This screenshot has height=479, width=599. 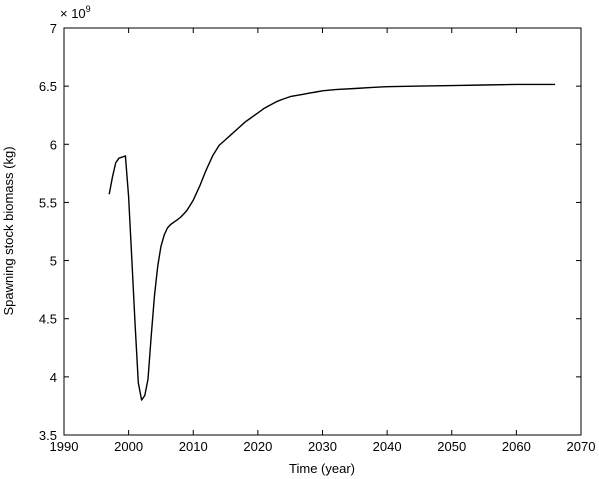 I want to click on y-exponent-base: × 10, so click(x=73, y=13).